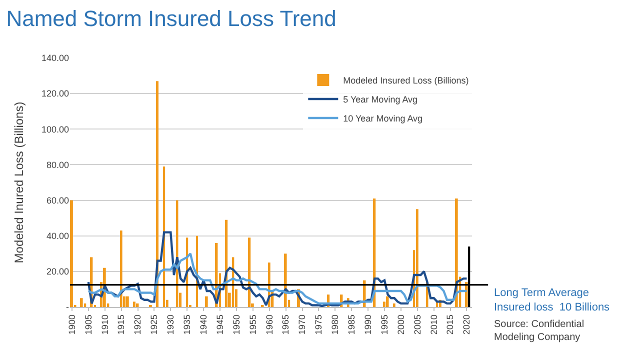 The height and width of the screenshot is (347, 622). I want to click on y-tick-label: 120.00, so click(55, 93).